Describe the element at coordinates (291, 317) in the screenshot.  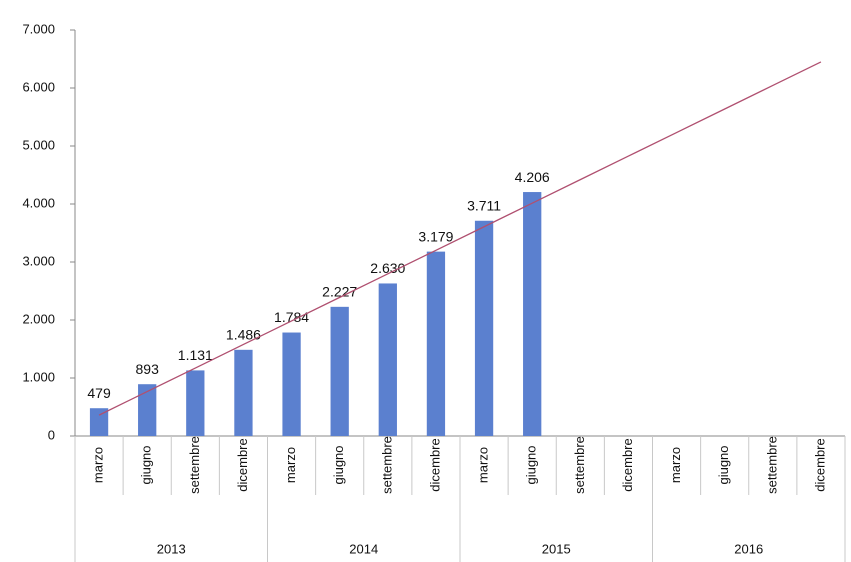
I see `data-label: 1.784` at that location.